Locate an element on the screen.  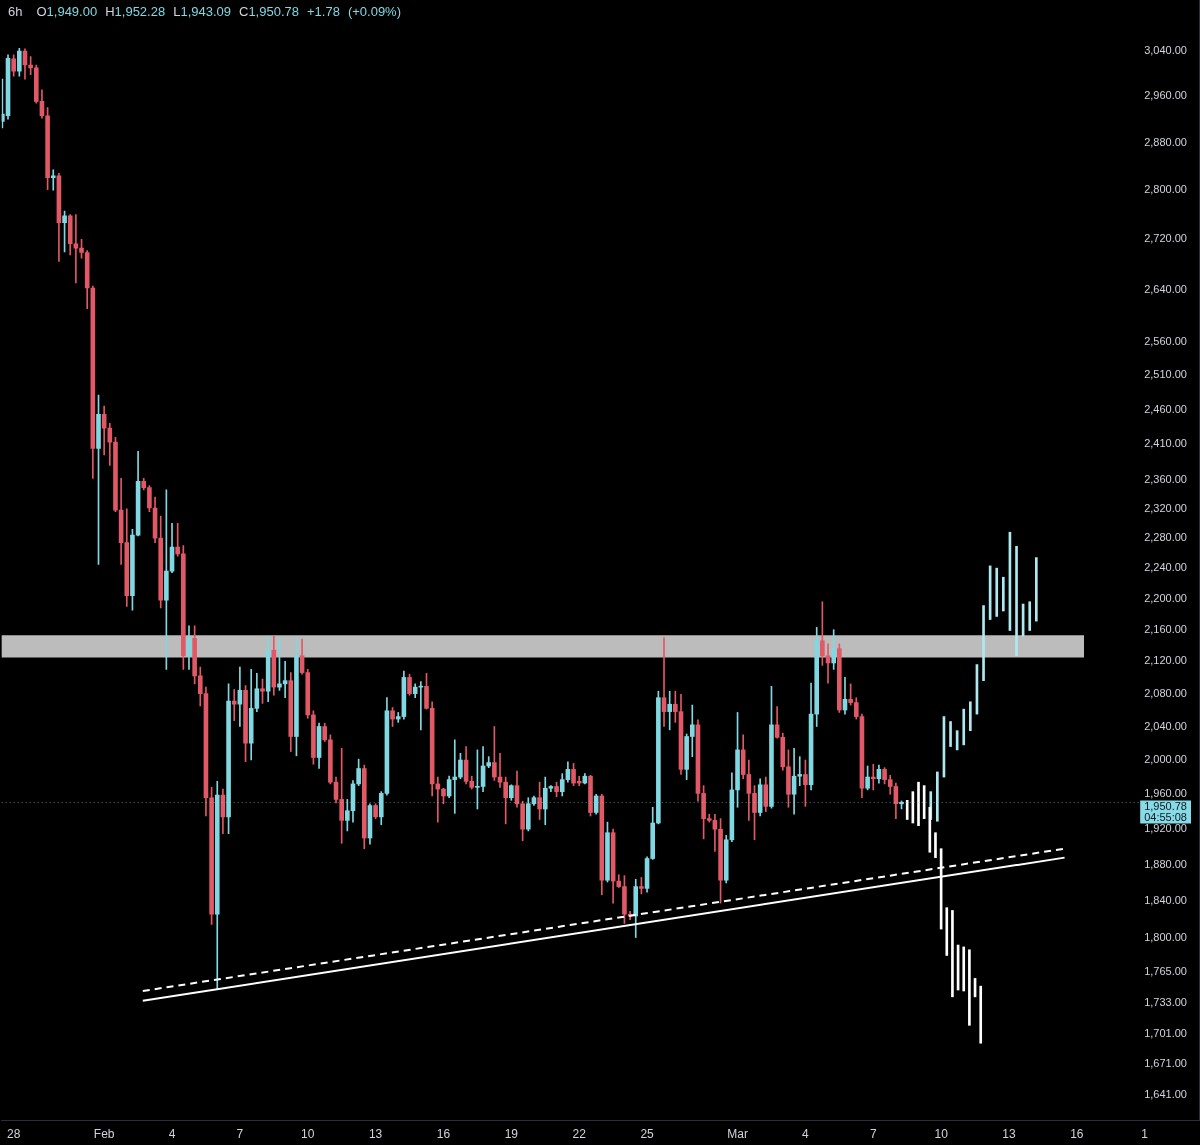
y-tick-label: 2,640.00 is located at coordinates (1165, 288).